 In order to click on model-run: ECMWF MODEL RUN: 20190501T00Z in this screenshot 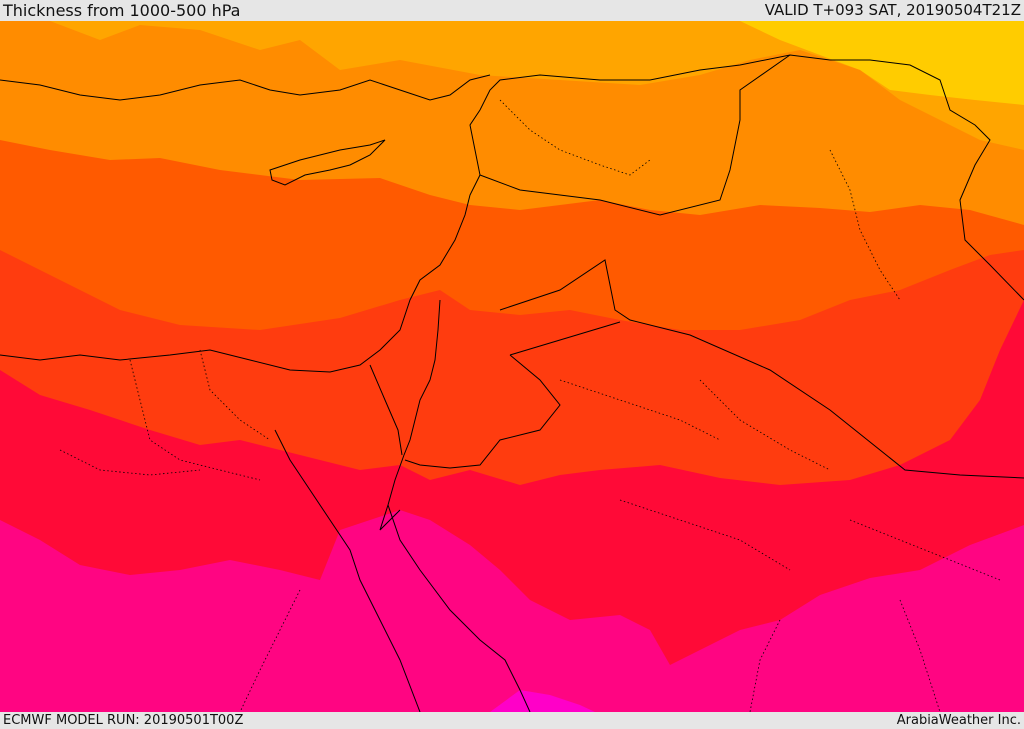, I will do `click(123, 720)`.